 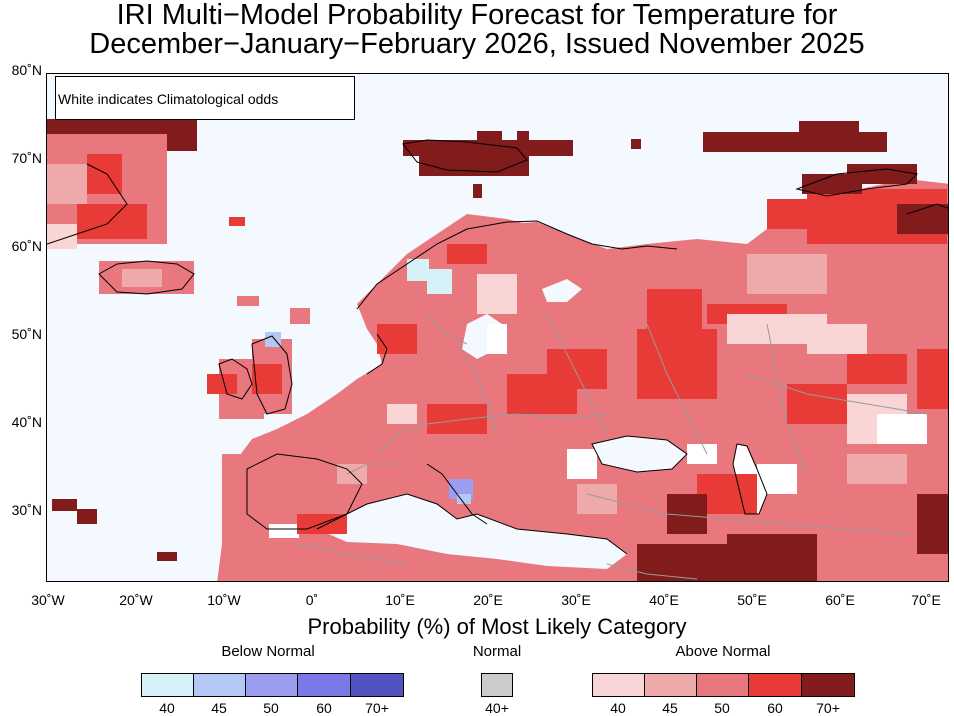 What do you see at coordinates (224, 600) in the screenshot?
I see `lon-label-10w: 10˚W` at bounding box center [224, 600].